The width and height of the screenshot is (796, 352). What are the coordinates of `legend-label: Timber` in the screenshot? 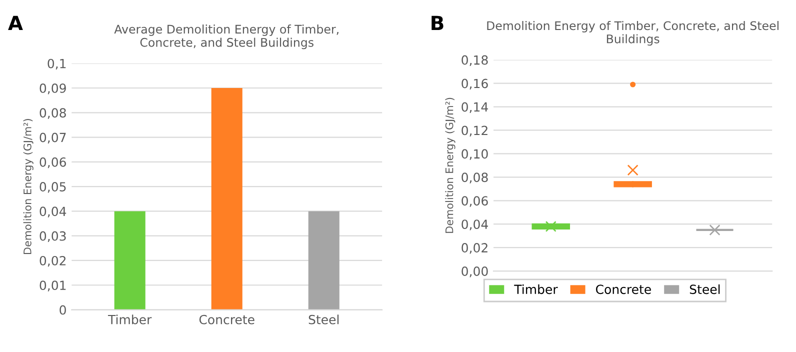 It's located at (536, 289).